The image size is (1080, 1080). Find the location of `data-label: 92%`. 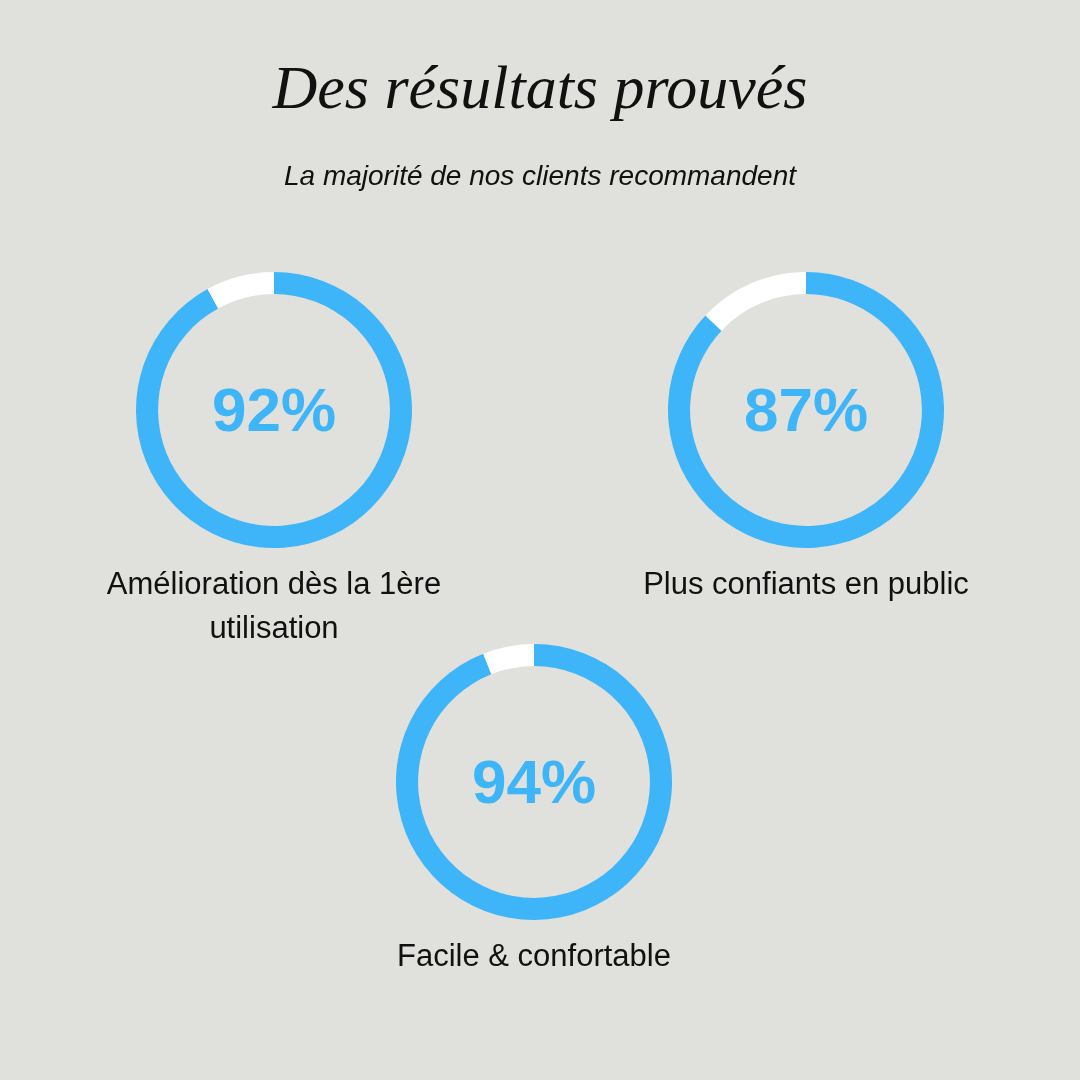

data-label: 92% is located at coordinates (274, 410).